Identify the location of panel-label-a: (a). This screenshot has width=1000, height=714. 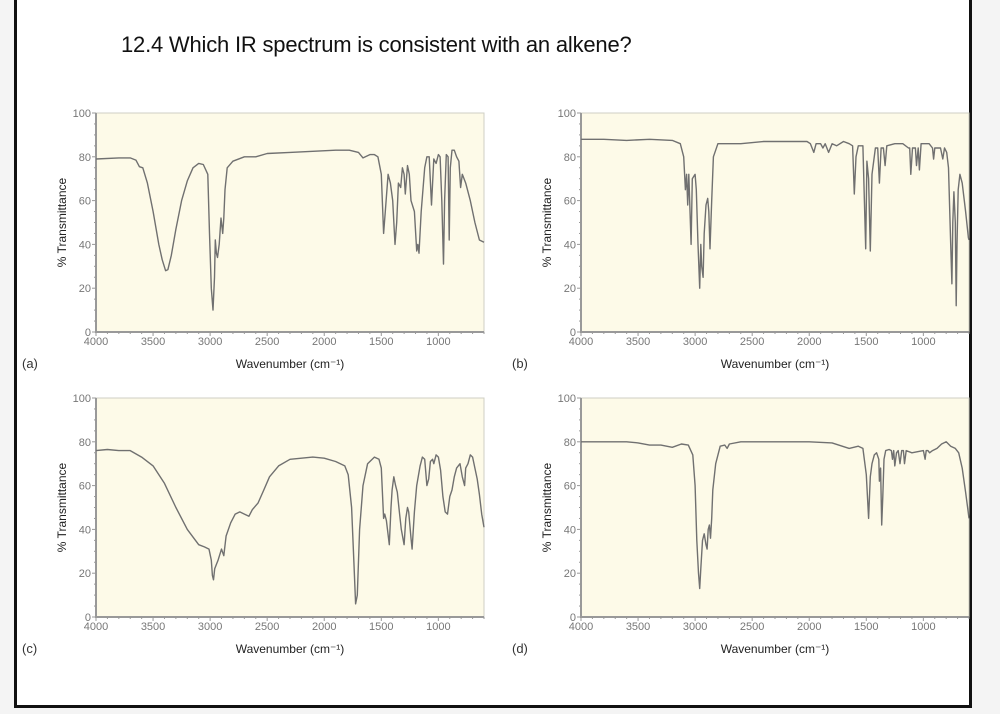
(30, 363).